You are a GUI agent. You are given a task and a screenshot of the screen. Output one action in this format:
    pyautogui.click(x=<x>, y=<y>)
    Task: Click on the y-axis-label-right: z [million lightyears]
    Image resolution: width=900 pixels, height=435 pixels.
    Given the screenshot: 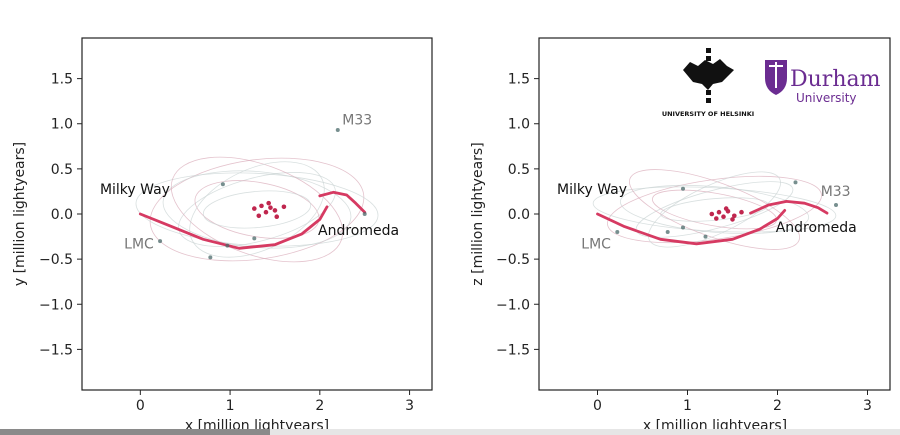 What is the action you would take?
    pyautogui.click(x=478, y=213)
    